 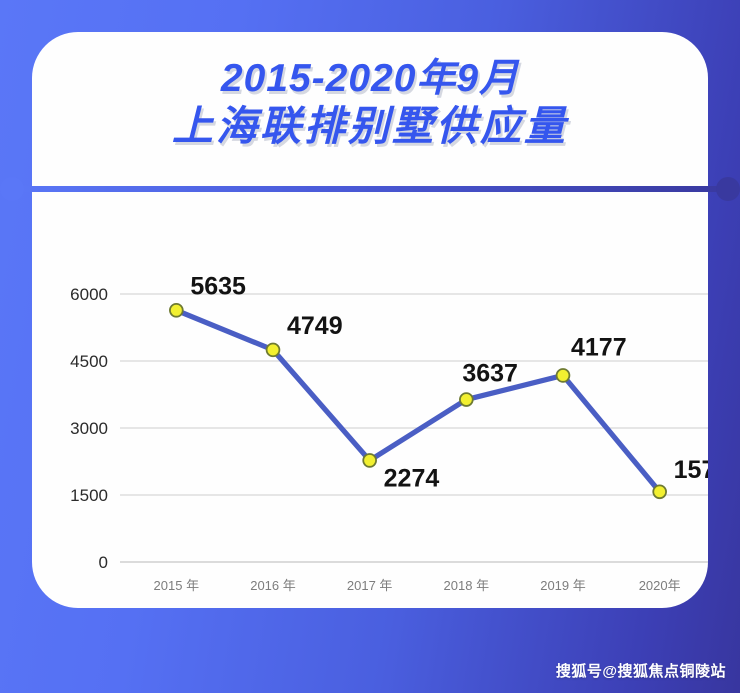 I want to click on x-tick-label-1: 2016 年, so click(x=273, y=585).